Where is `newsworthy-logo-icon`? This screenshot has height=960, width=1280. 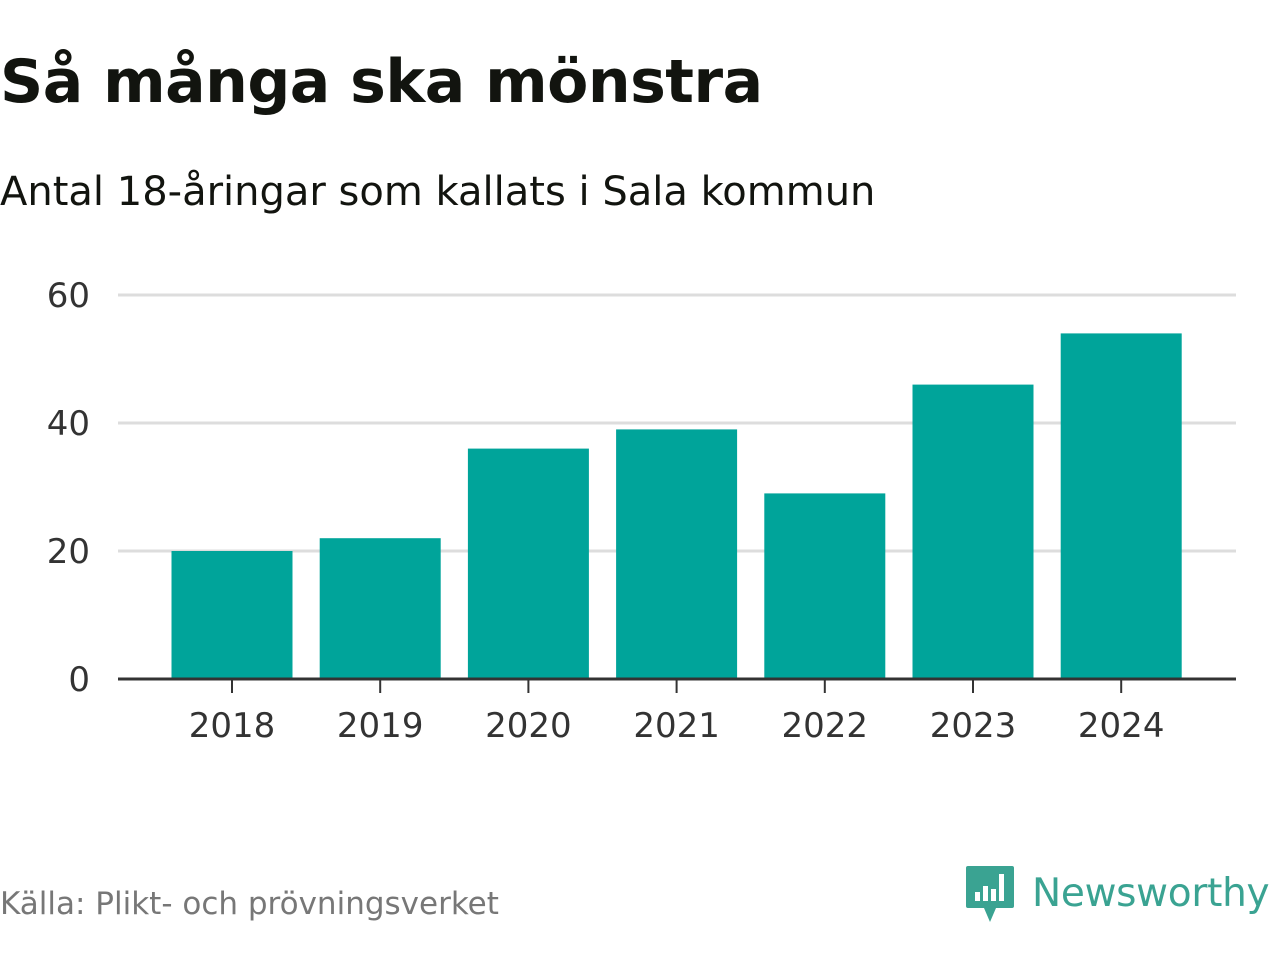 newsworthy-logo-icon is located at coordinates (990, 894).